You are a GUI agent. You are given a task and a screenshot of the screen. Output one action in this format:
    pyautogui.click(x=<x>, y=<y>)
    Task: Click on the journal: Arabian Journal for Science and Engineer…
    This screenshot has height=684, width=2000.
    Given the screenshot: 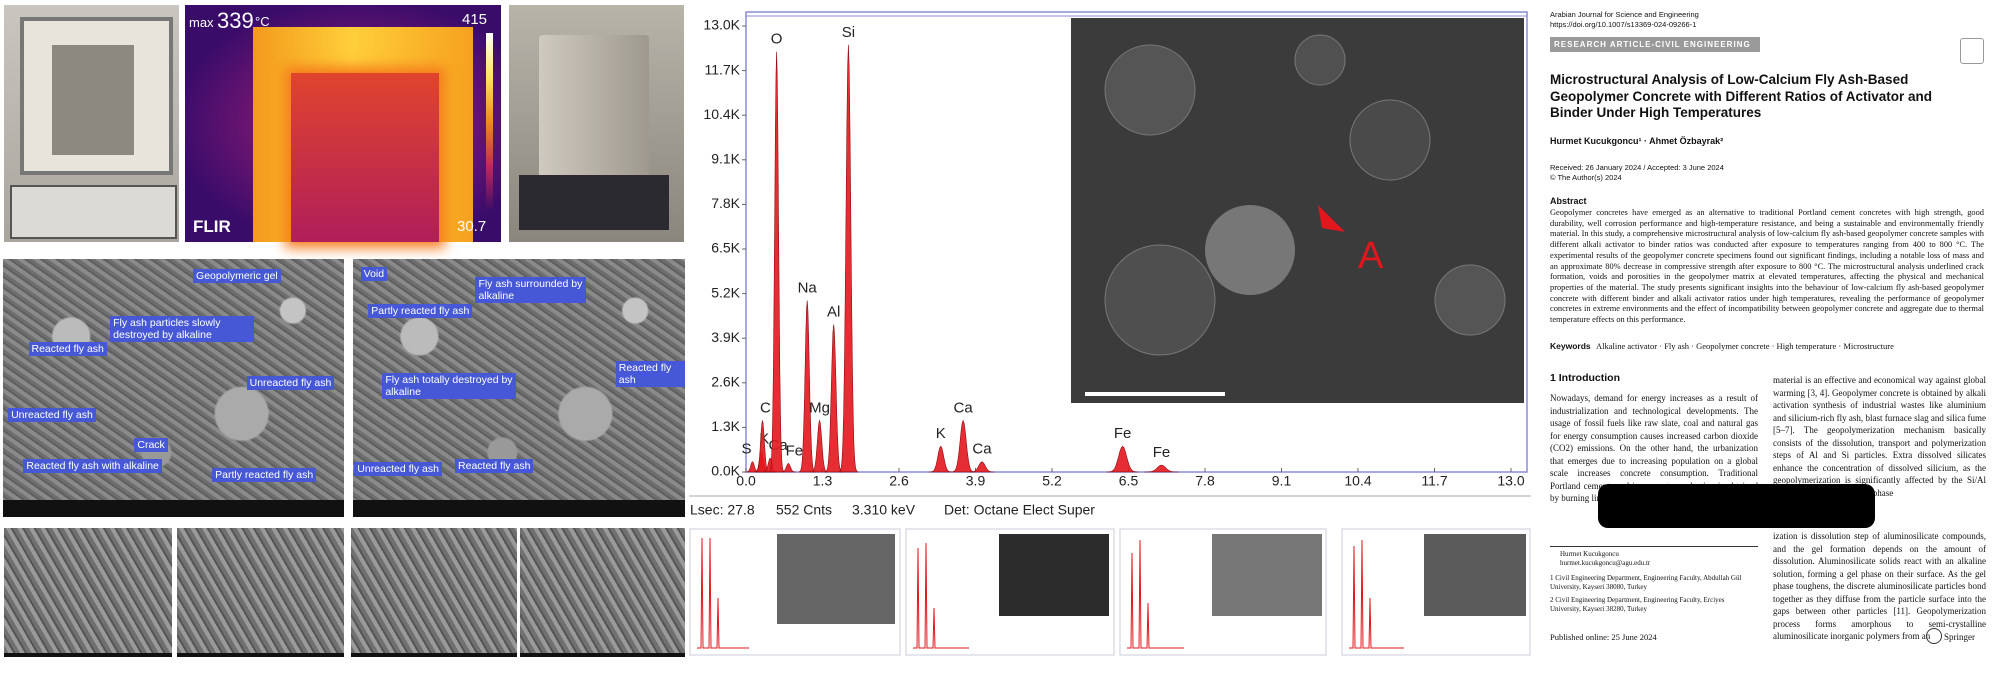 What is the action you would take?
    pyautogui.click(x=1624, y=14)
    